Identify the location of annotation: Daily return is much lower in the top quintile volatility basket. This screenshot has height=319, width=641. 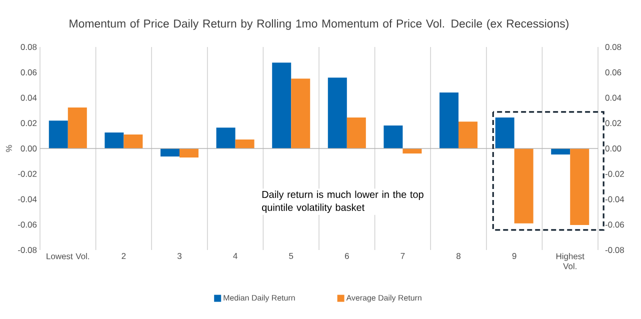
(343, 201).